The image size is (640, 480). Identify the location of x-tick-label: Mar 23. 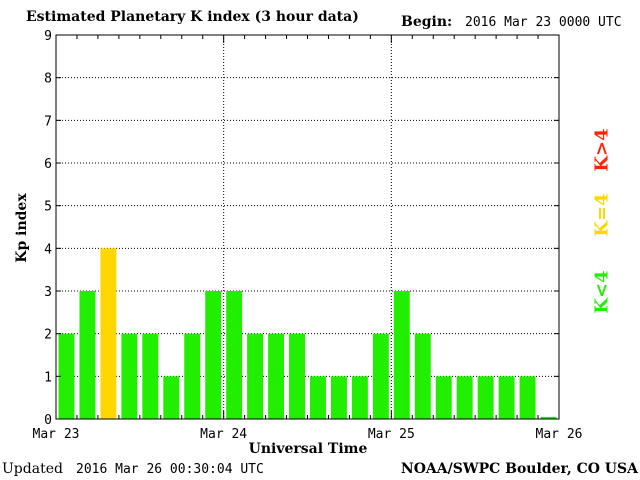
(56, 434).